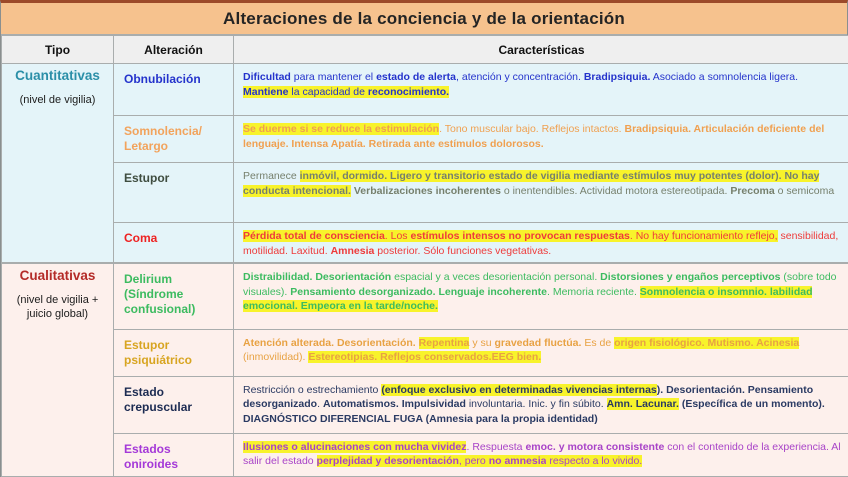 The width and height of the screenshot is (848, 477). I want to click on text-run: y su, so click(482, 342).